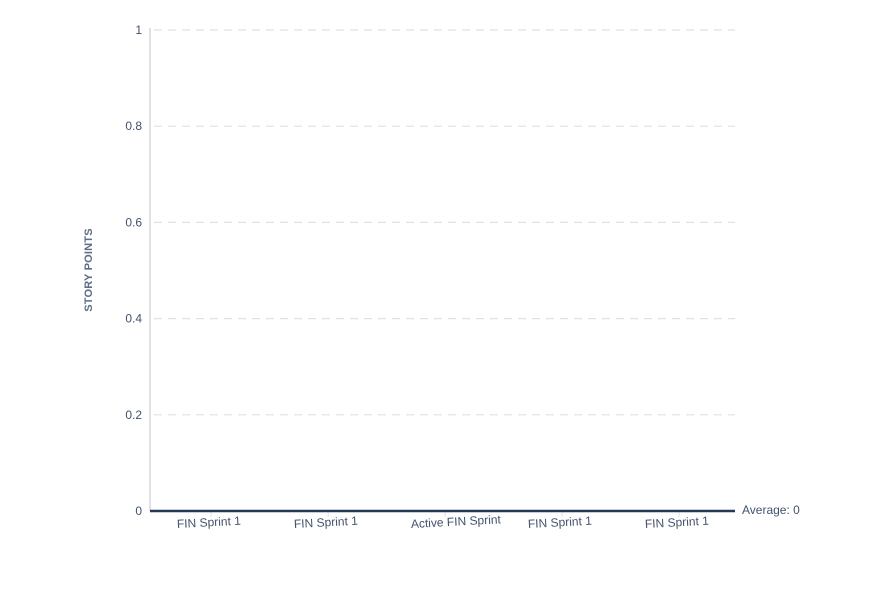  Describe the element at coordinates (133, 319) in the screenshot. I see `y-tick-label: 0.4` at that location.